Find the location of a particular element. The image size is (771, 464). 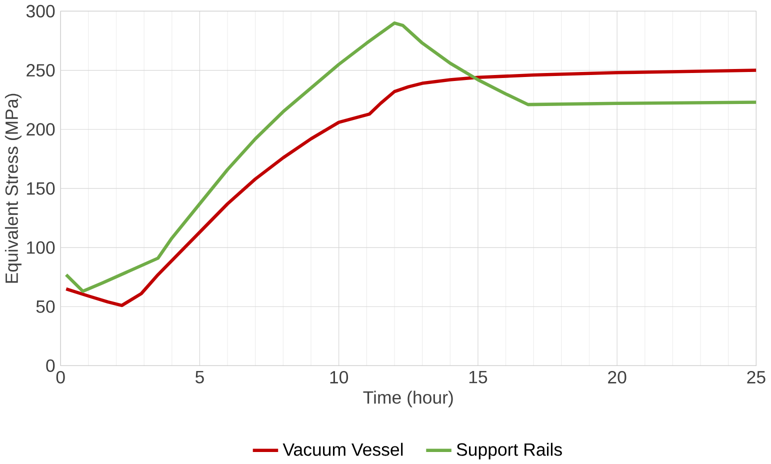

x-axis-title: Time (hour) is located at coordinates (408, 399).